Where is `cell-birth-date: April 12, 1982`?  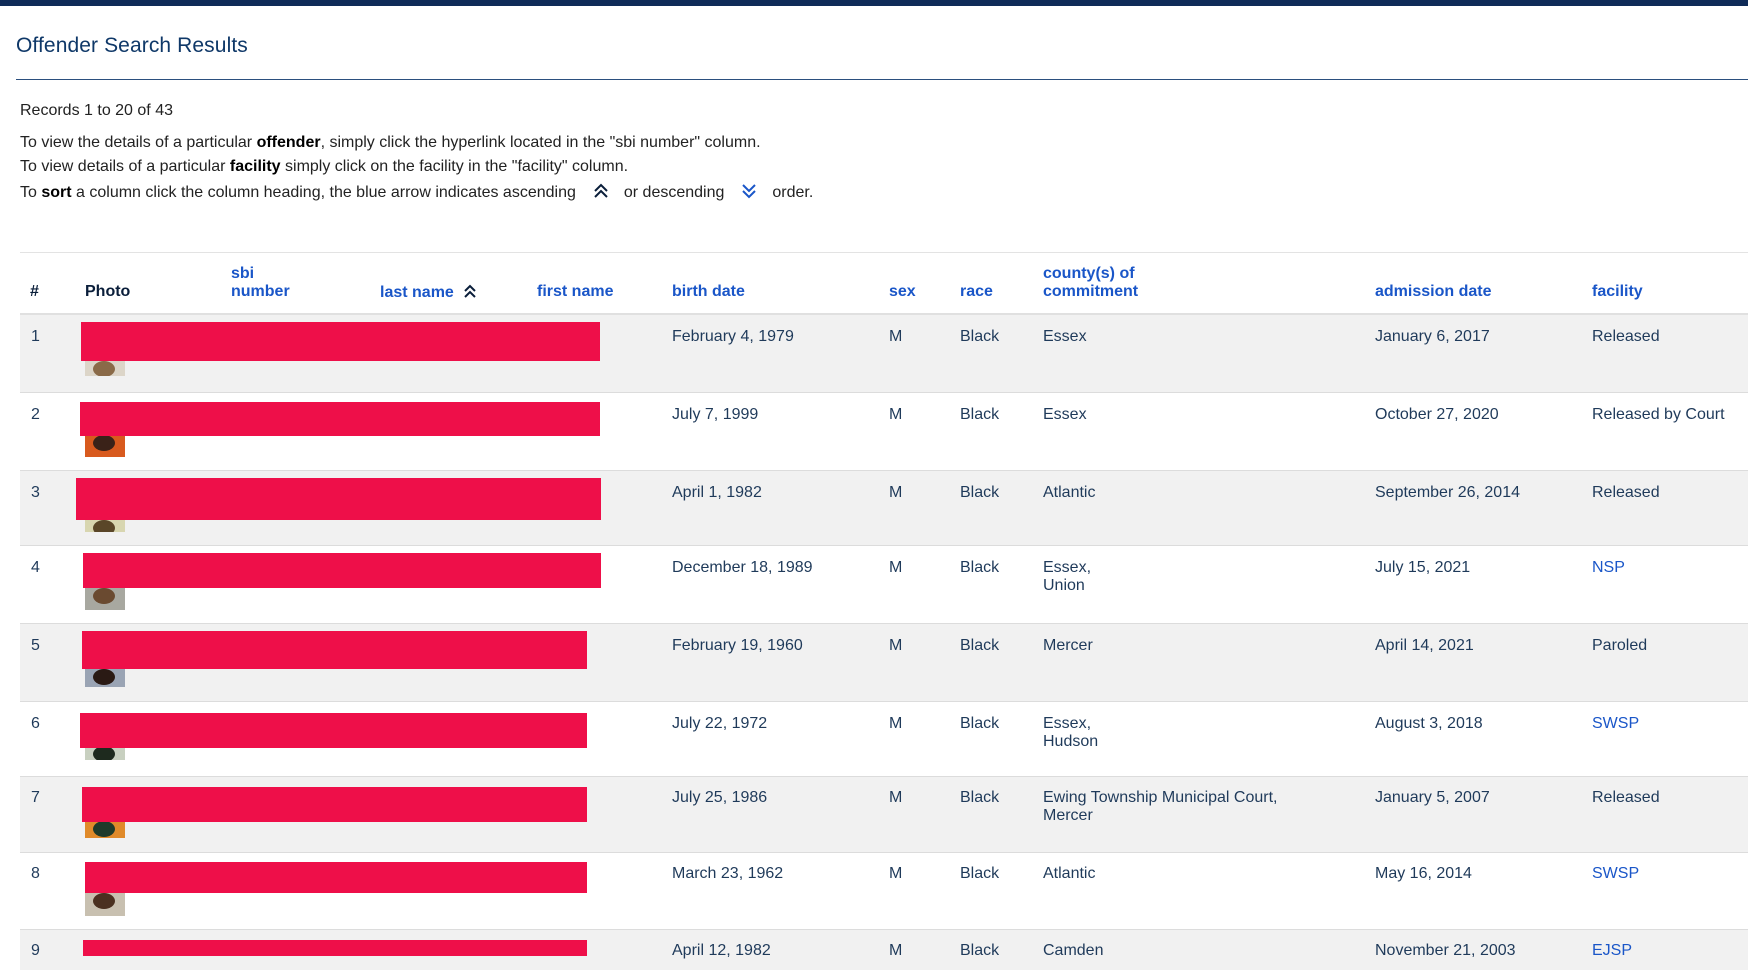 cell-birth-date: April 12, 1982 is located at coordinates (721, 950).